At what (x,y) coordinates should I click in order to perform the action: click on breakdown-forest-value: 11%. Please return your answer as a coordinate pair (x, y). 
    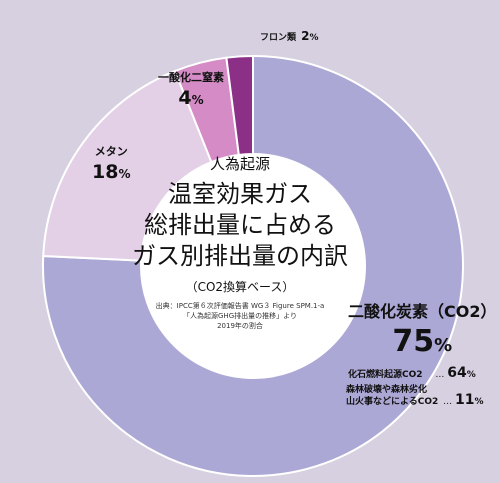
    Looking at the image, I should click on (469, 399).